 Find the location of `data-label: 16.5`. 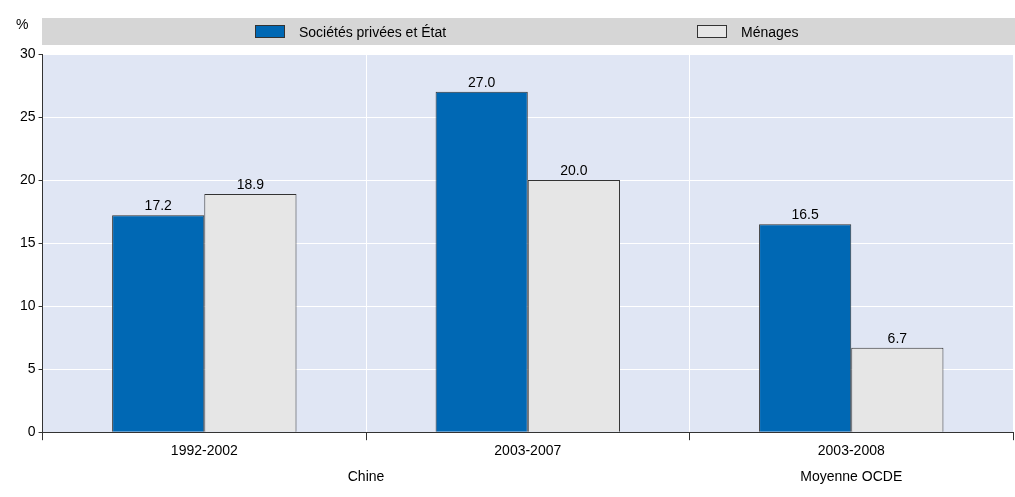

data-label: 16.5 is located at coordinates (805, 214).